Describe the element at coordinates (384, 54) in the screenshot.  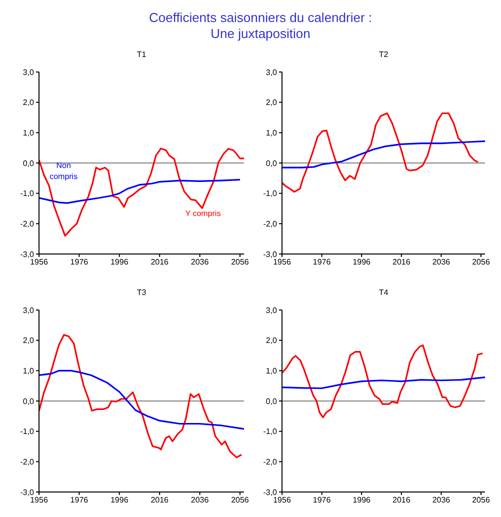
I see `chart-title: T2` at that location.